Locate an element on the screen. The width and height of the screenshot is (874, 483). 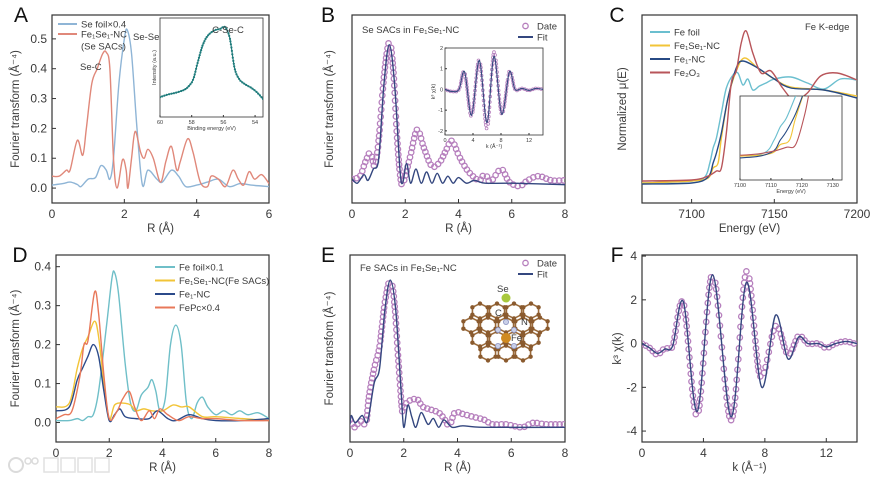
inset-x-axis-label: Binding energy (eV) is located at coordinates (211, 129).